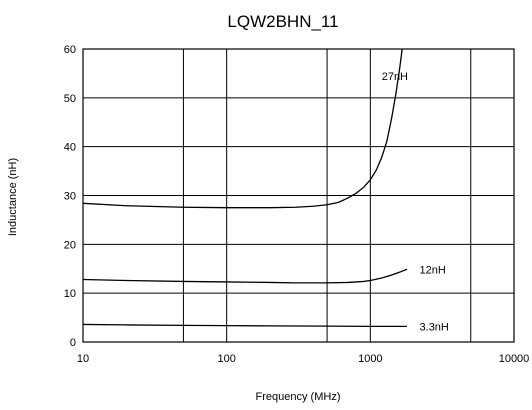  I want to click on x-tick-label: 10000, so click(514, 359).